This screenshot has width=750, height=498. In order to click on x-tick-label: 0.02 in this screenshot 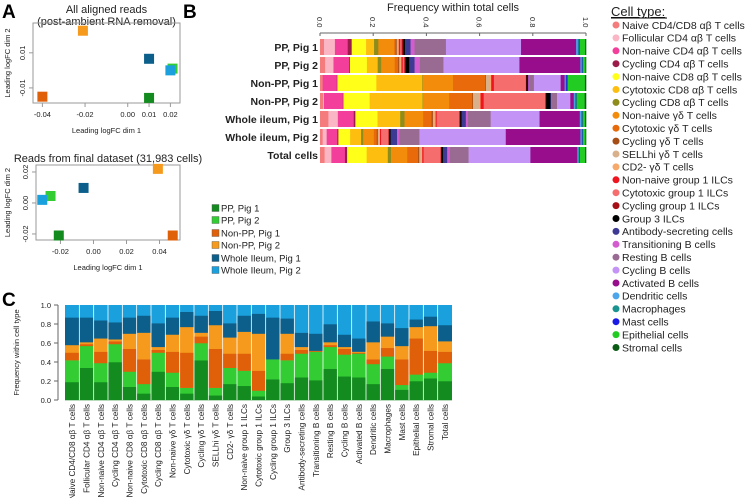, I will do `click(170, 114)`.